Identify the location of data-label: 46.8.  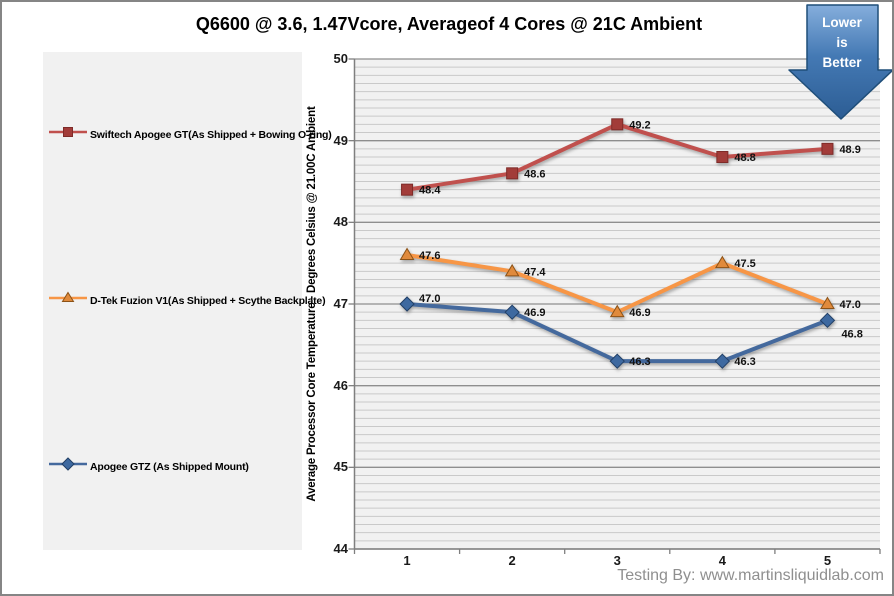
(851, 334).